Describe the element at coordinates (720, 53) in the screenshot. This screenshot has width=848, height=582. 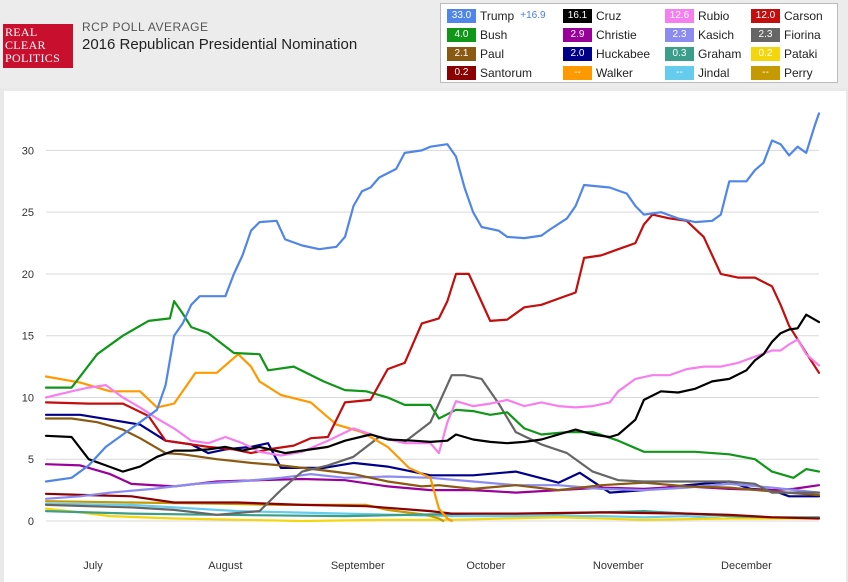
I see `legend-name: Graham` at that location.